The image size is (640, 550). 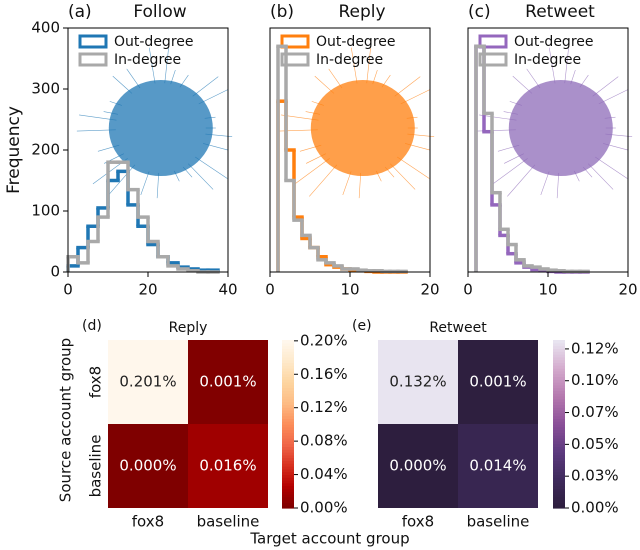 What do you see at coordinates (147, 290) in the screenshot?
I see `x-tick-label: 20` at bounding box center [147, 290].